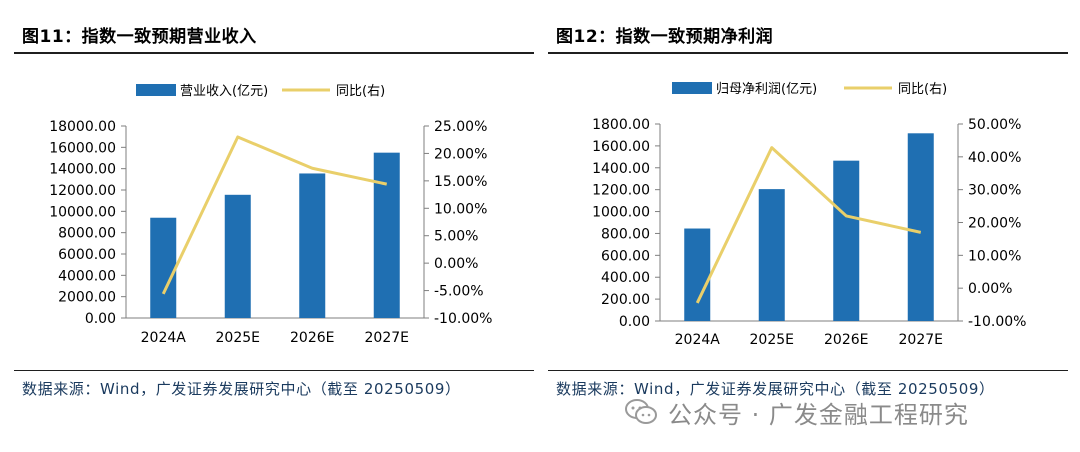 This screenshot has width=1080, height=452. Describe the element at coordinates (224, 91) in the screenshot. I see `legend-label-bar: 营业收入(亿元)` at that location.